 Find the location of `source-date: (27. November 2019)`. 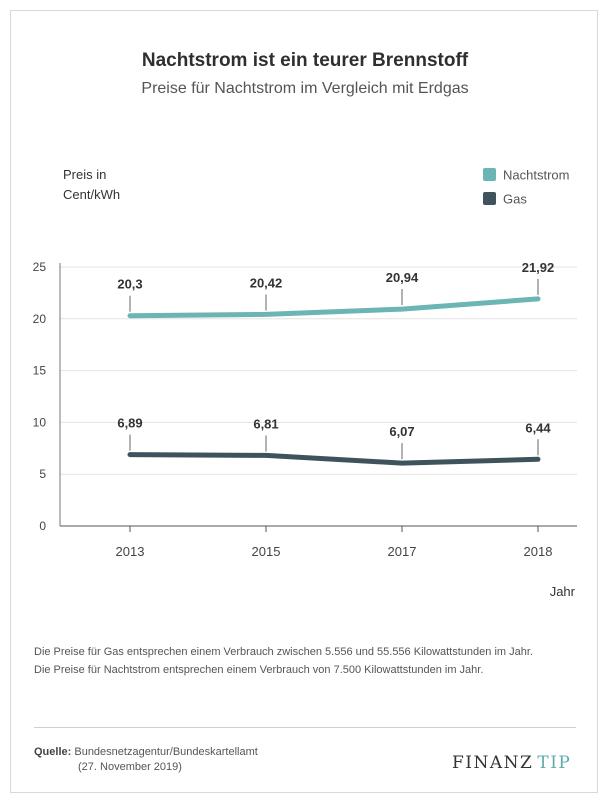

source-date: (27. November 2019) is located at coordinates (130, 767).